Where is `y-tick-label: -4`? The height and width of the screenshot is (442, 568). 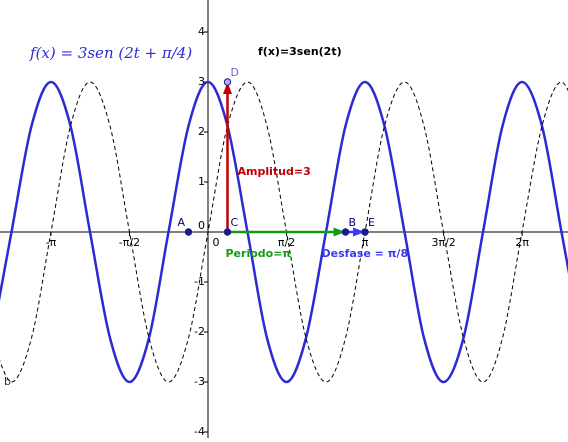 y-tick-label: -4 is located at coordinates (199, 431).